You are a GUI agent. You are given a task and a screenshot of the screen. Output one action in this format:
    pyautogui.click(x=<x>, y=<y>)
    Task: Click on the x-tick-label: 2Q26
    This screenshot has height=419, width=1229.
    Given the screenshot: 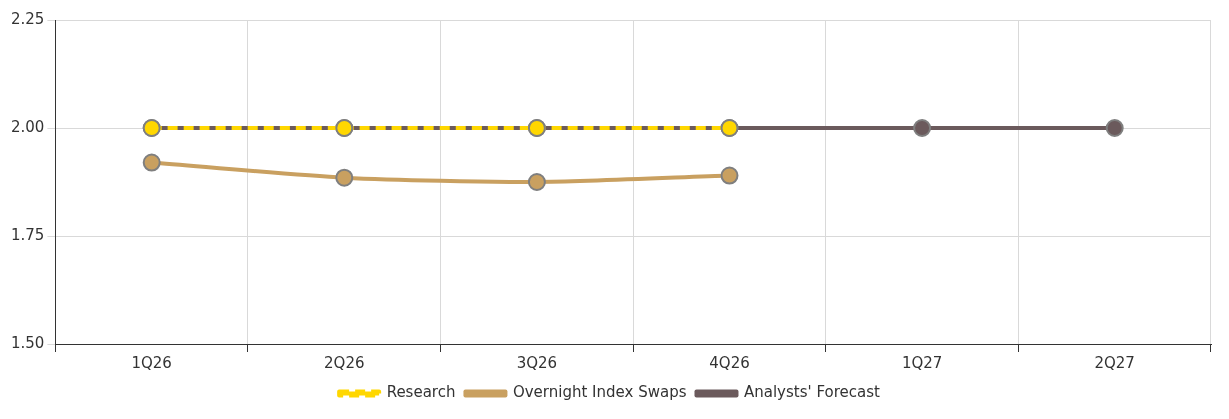 What is the action you would take?
    pyautogui.click(x=344, y=362)
    